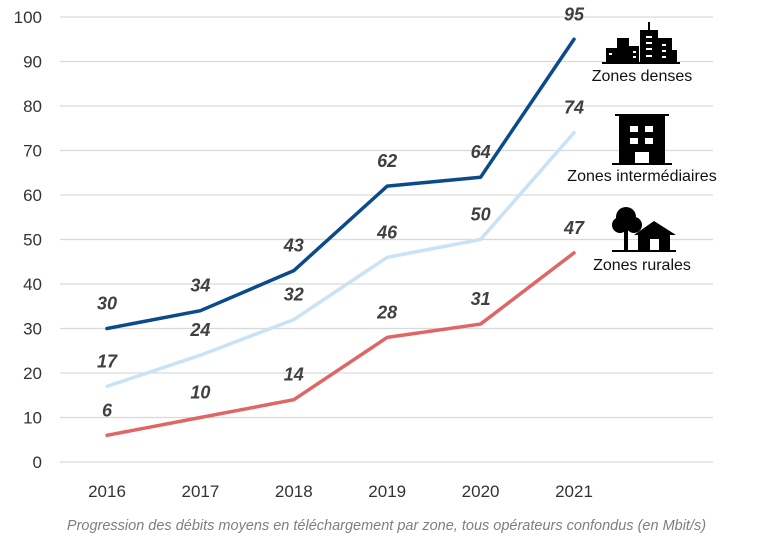 The width and height of the screenshot is (773, 549). What do you see at coordinates (32, 106) in the screenshot?
I see `y-tick-label: 80` at bounding box center [32, 106].